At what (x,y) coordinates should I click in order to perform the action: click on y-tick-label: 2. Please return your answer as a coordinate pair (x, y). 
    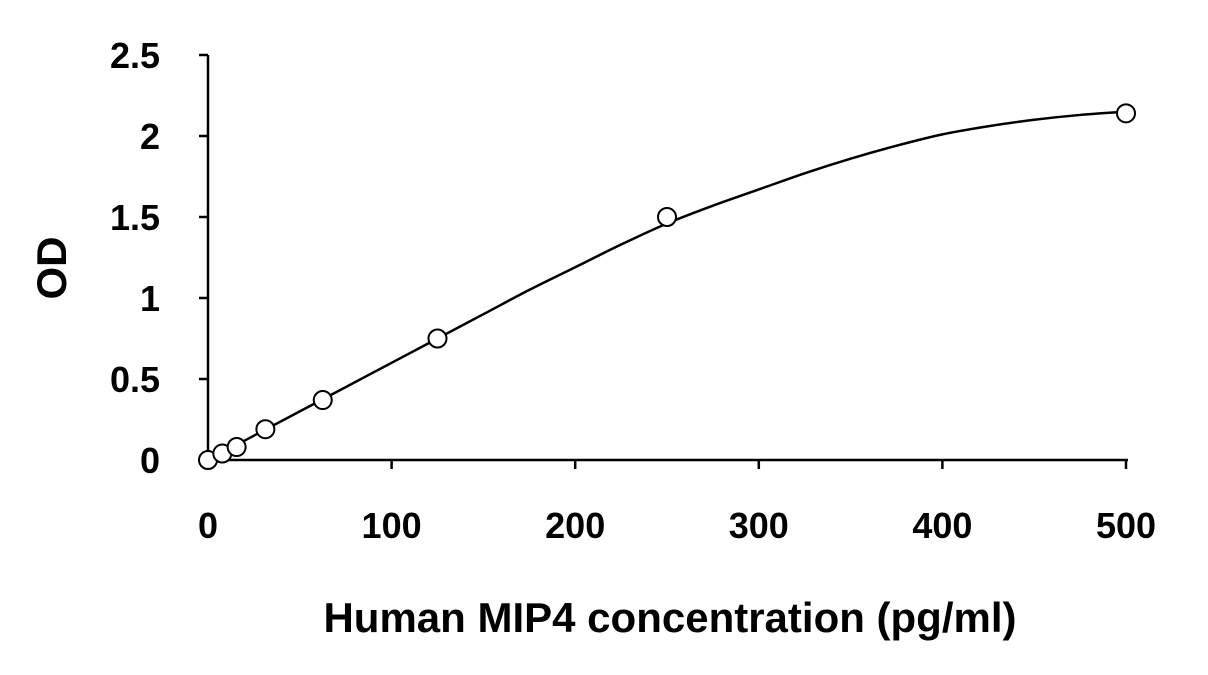
    Looking at the image, I should click on (150, 136).